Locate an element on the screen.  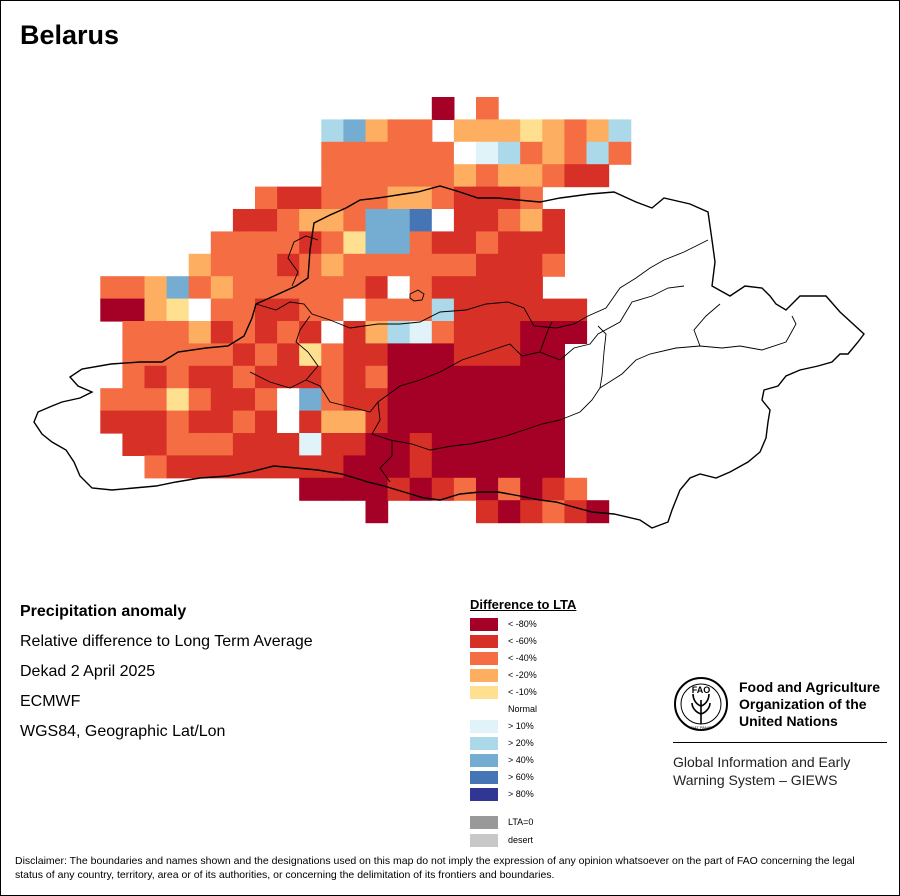
legend-label: > 10% is located at coordinates (521, 726).